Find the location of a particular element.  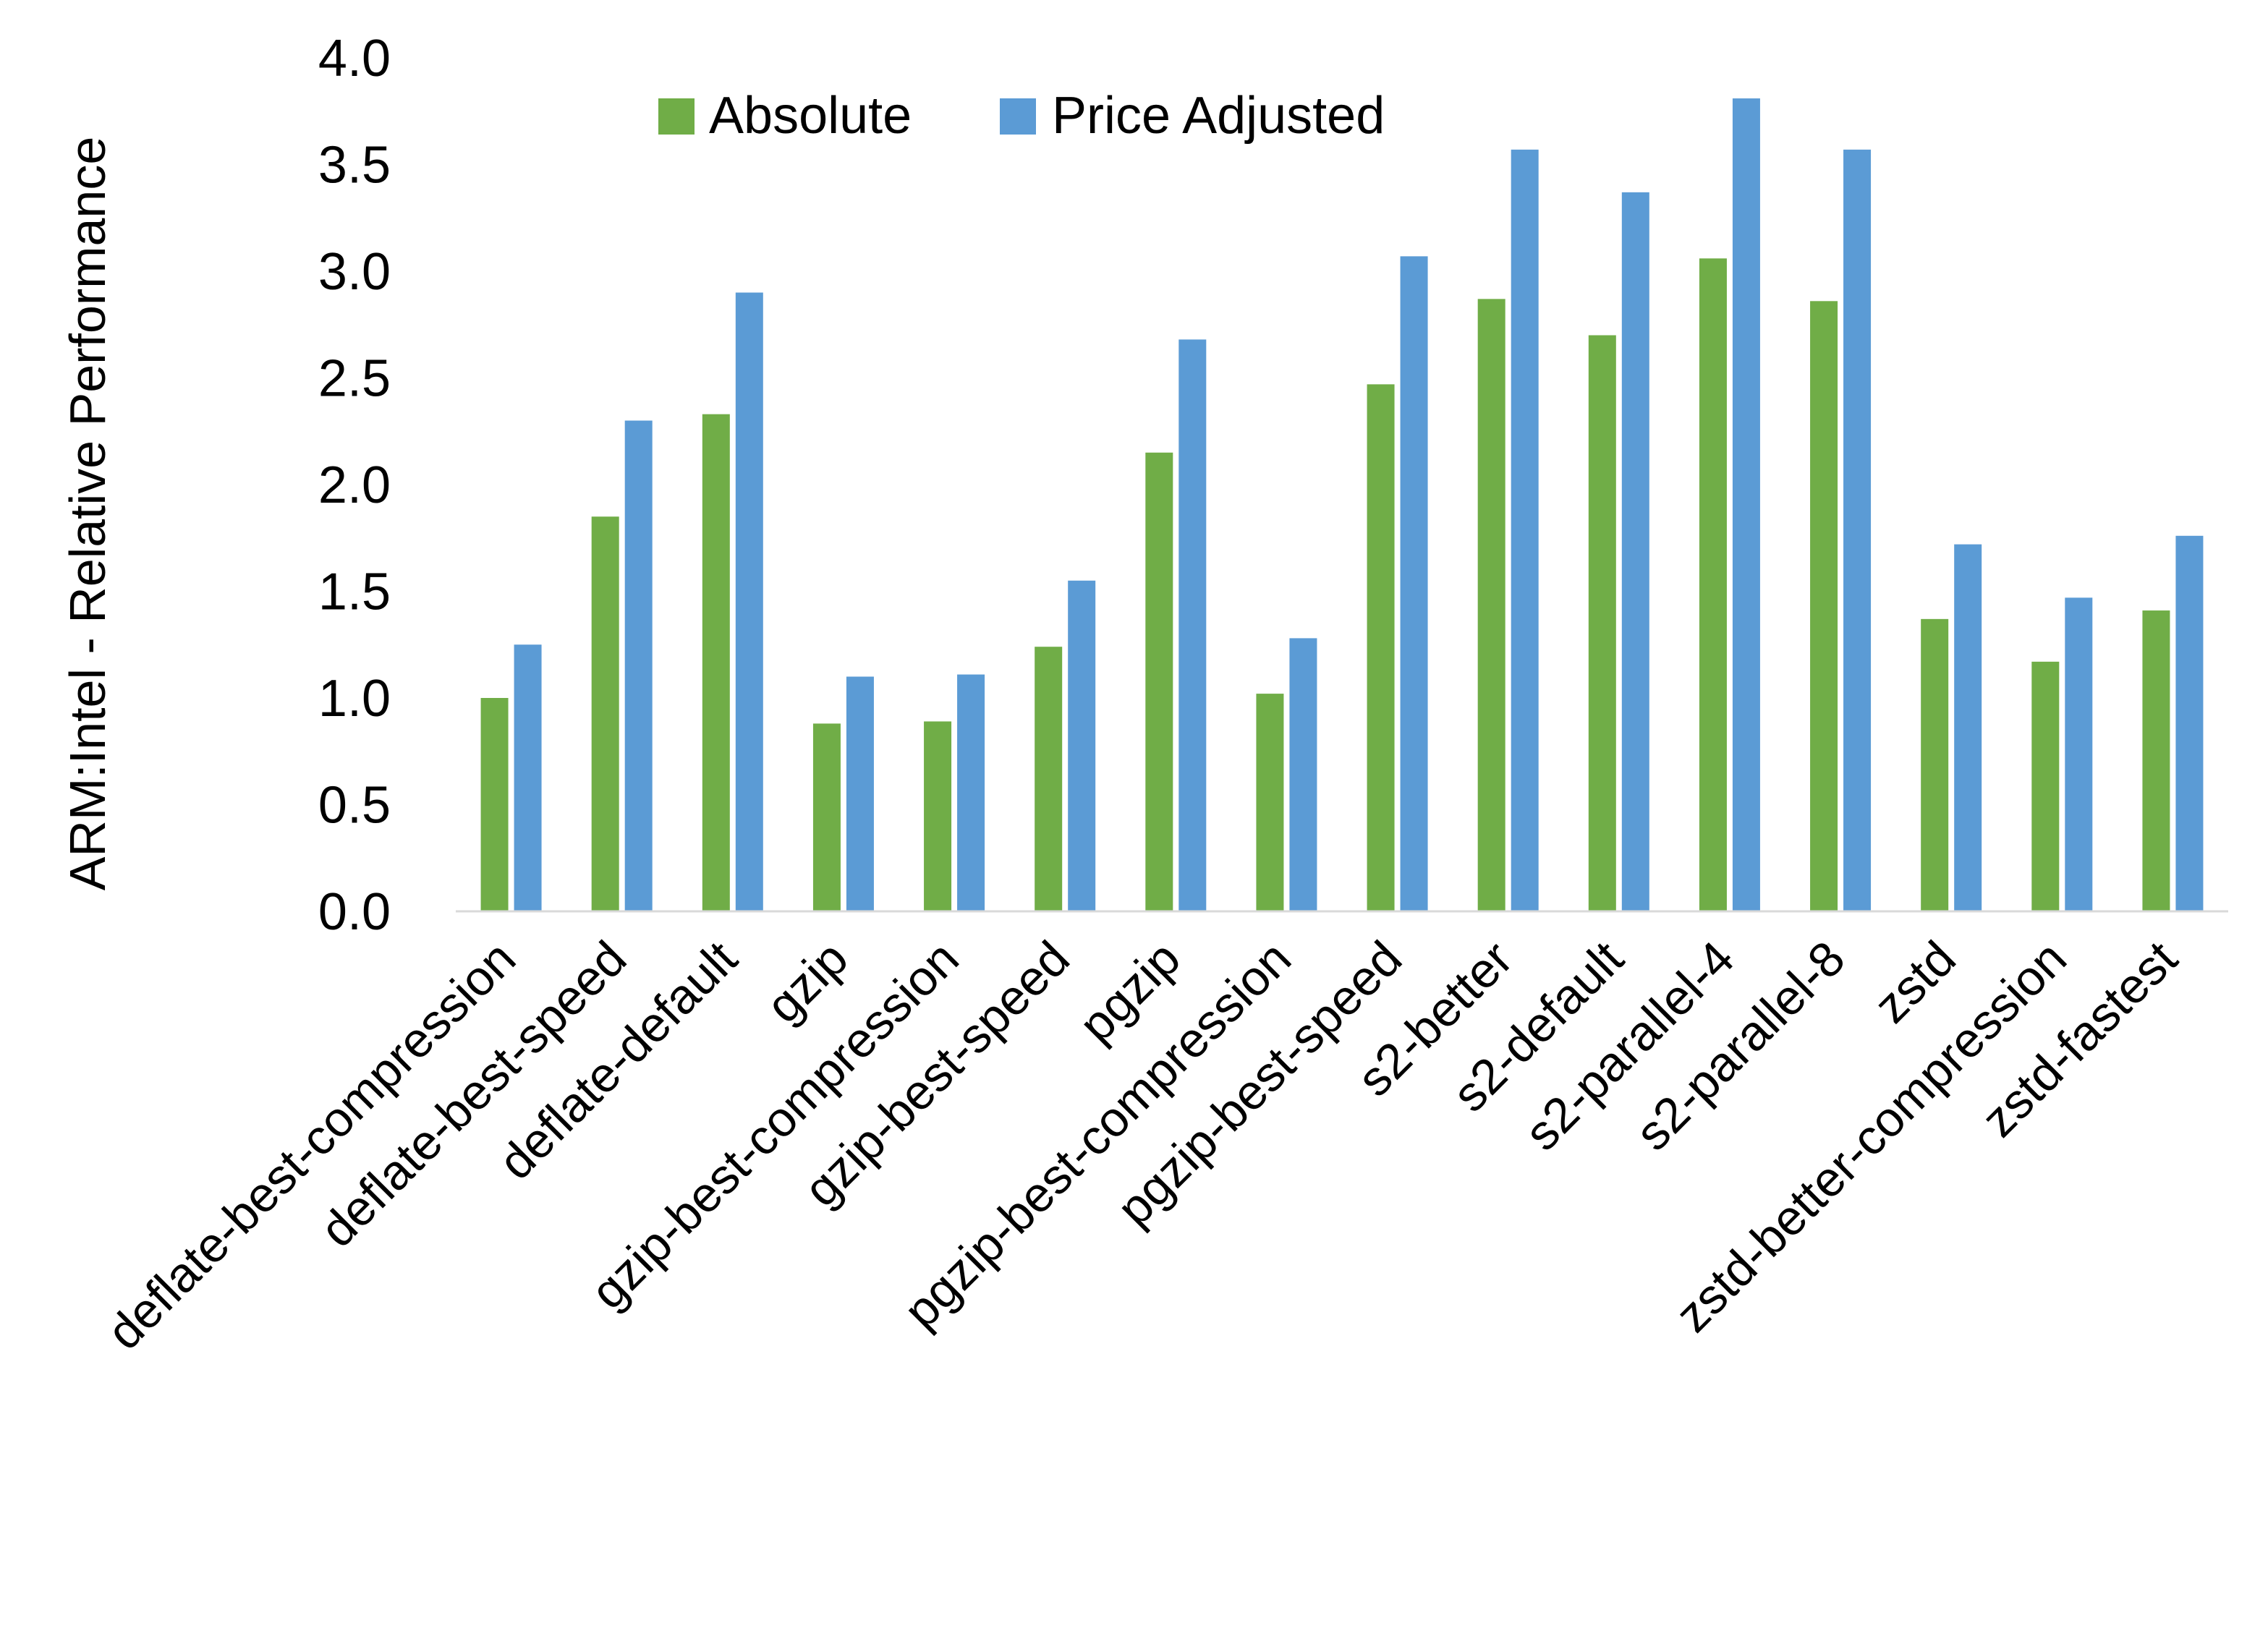

bar-price-adjusted-gzip is located at coordinates (860, 793).